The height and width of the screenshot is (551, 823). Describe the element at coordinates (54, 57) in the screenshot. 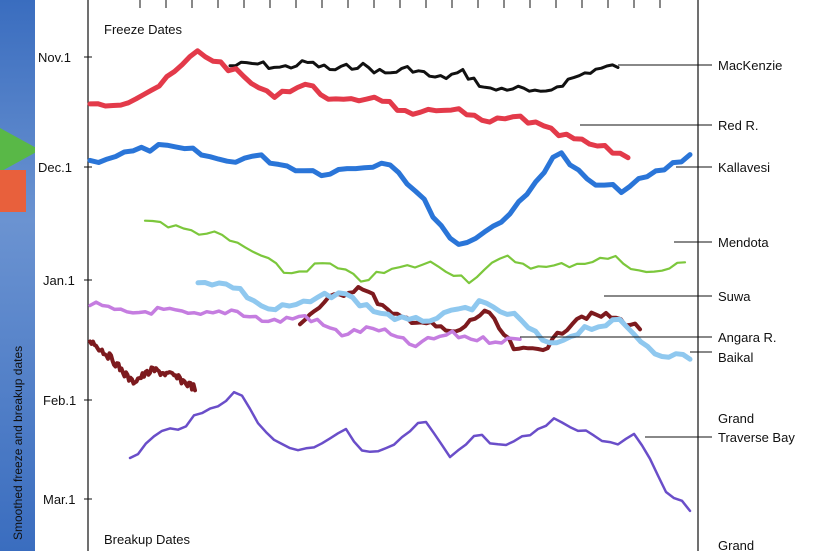

I see `y-tick-label: Nov.1` at that location.